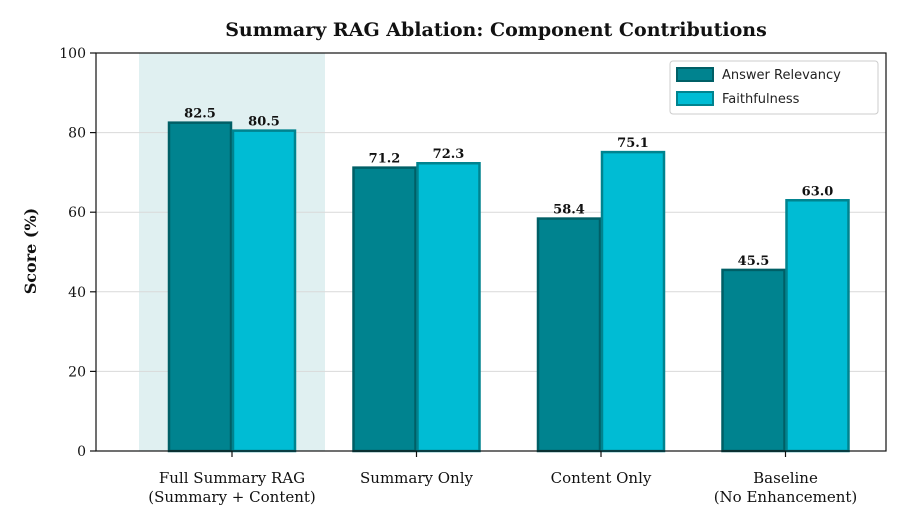 The width and height of the screenshot is (906, 528). What do you see at coordinates (761, 99) in the screenshot?
I see `legend-label: Faithfulness` at bounding box center [761, 99].